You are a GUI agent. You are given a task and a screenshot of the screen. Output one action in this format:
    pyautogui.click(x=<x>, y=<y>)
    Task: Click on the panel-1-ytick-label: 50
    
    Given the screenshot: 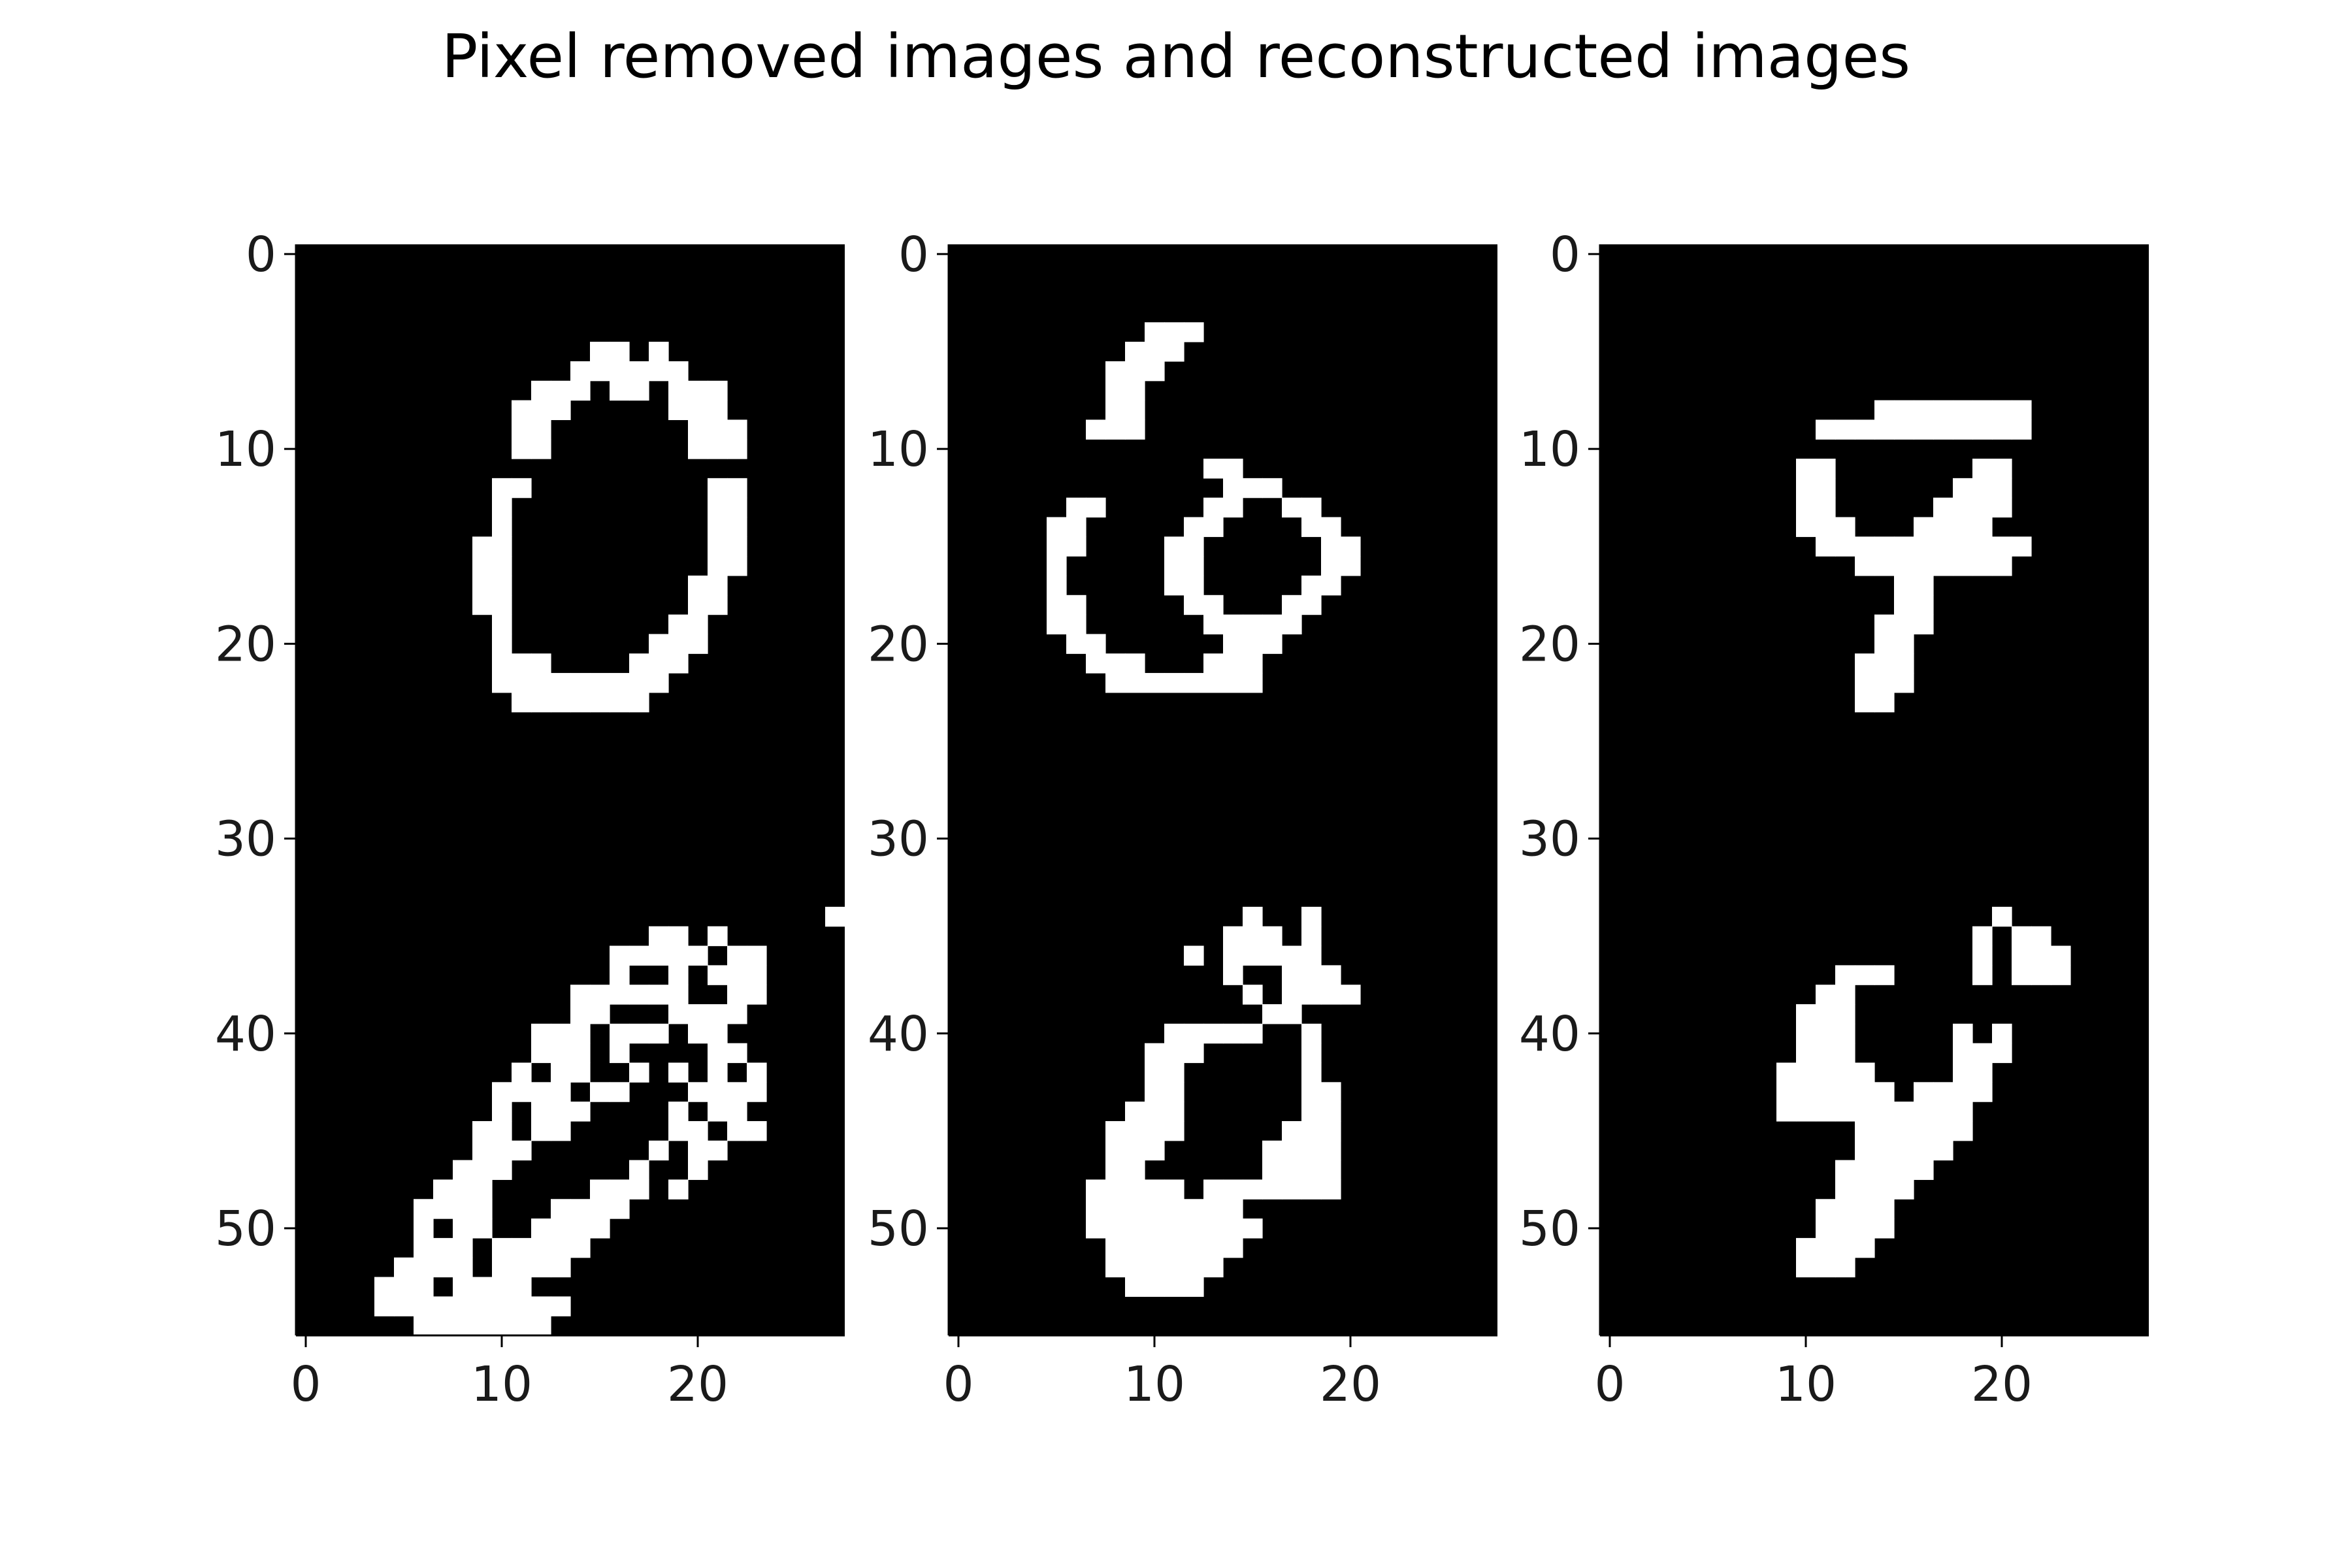 What is the action you would take?
    pyautogui.click(x=898, y=1229)
    